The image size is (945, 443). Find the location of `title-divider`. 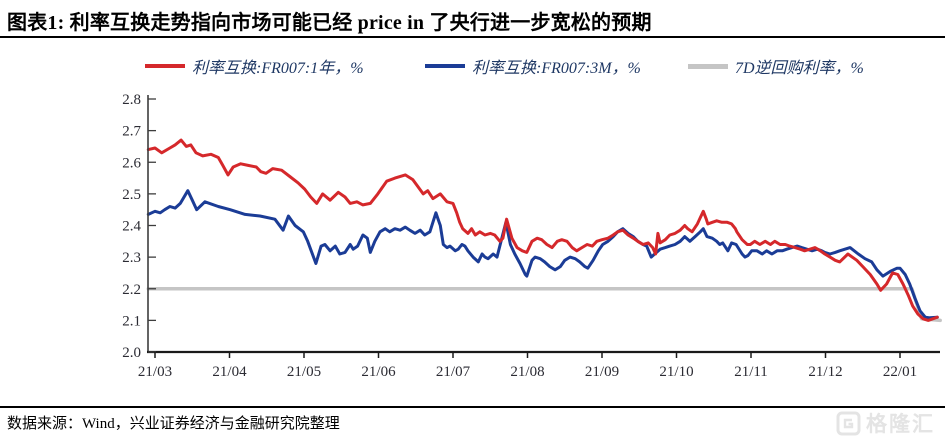

title-divider is located at coordinates (472, 37).